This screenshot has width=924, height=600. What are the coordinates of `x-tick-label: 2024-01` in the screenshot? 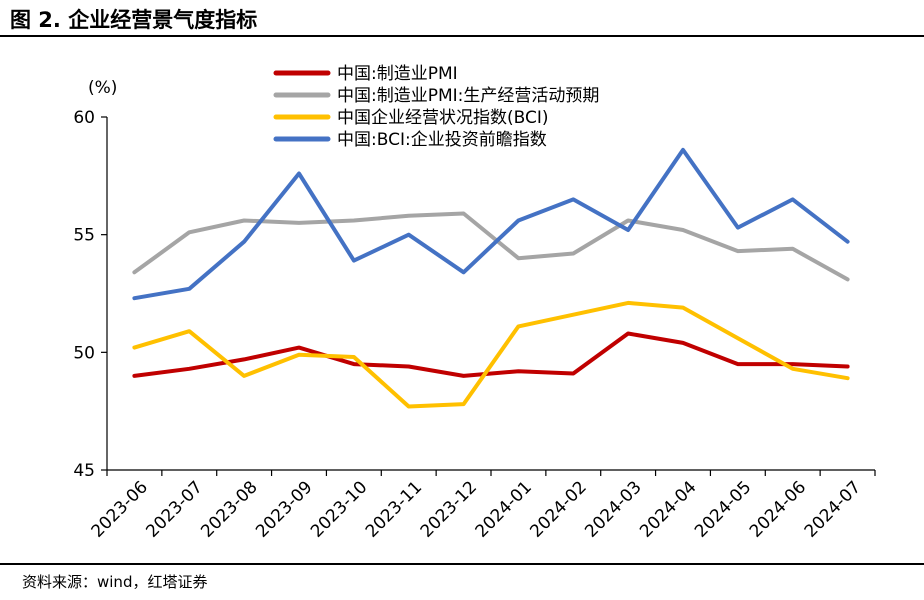 It's located at (504, 509).